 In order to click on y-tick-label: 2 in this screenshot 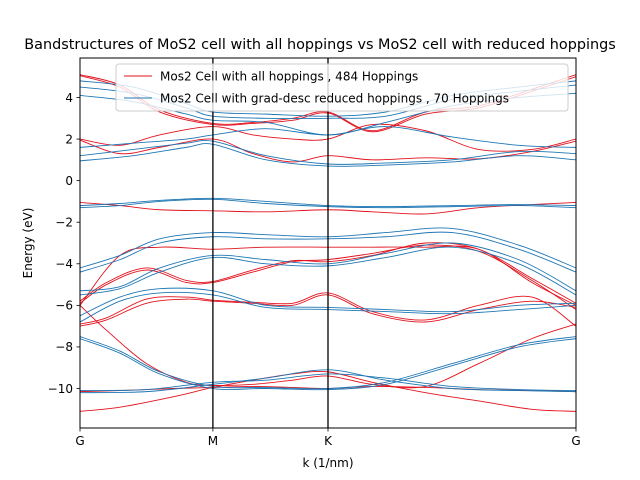, I will do `click(69, 139)`.